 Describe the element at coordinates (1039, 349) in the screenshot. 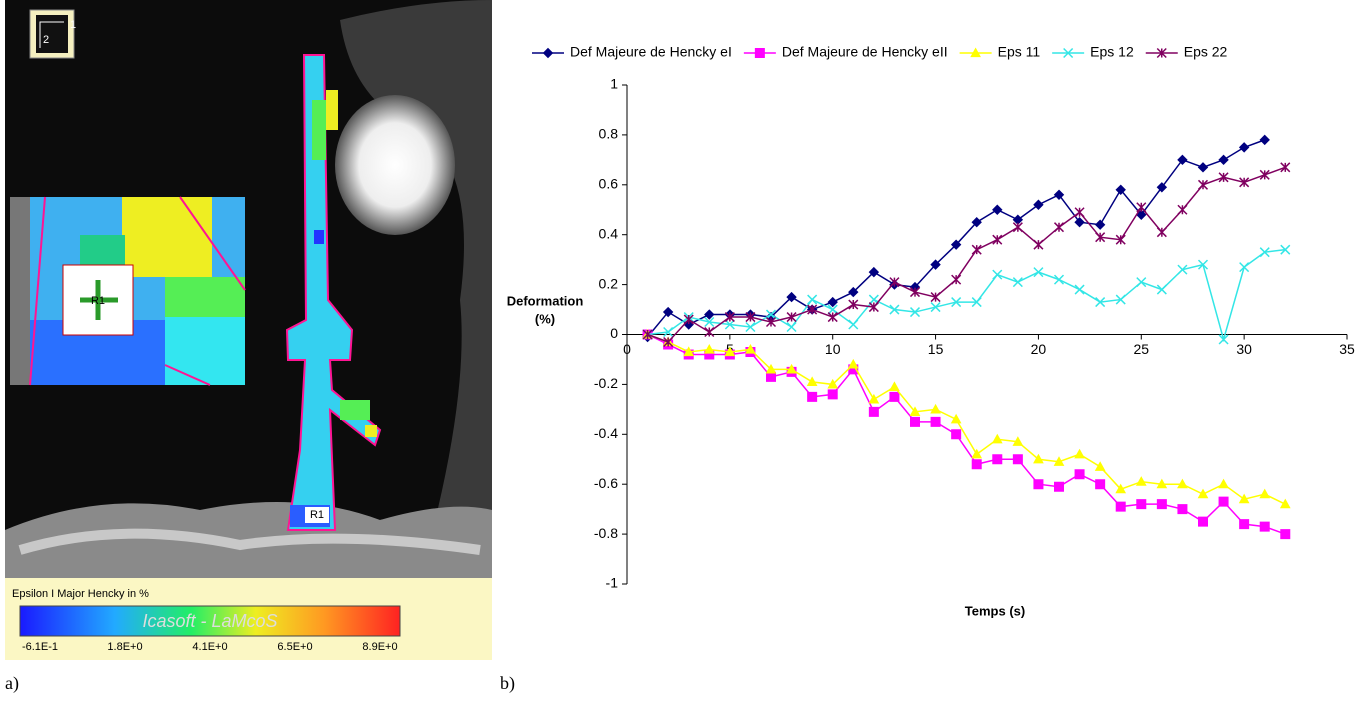

I see `x-tick-label: 20` at that location.